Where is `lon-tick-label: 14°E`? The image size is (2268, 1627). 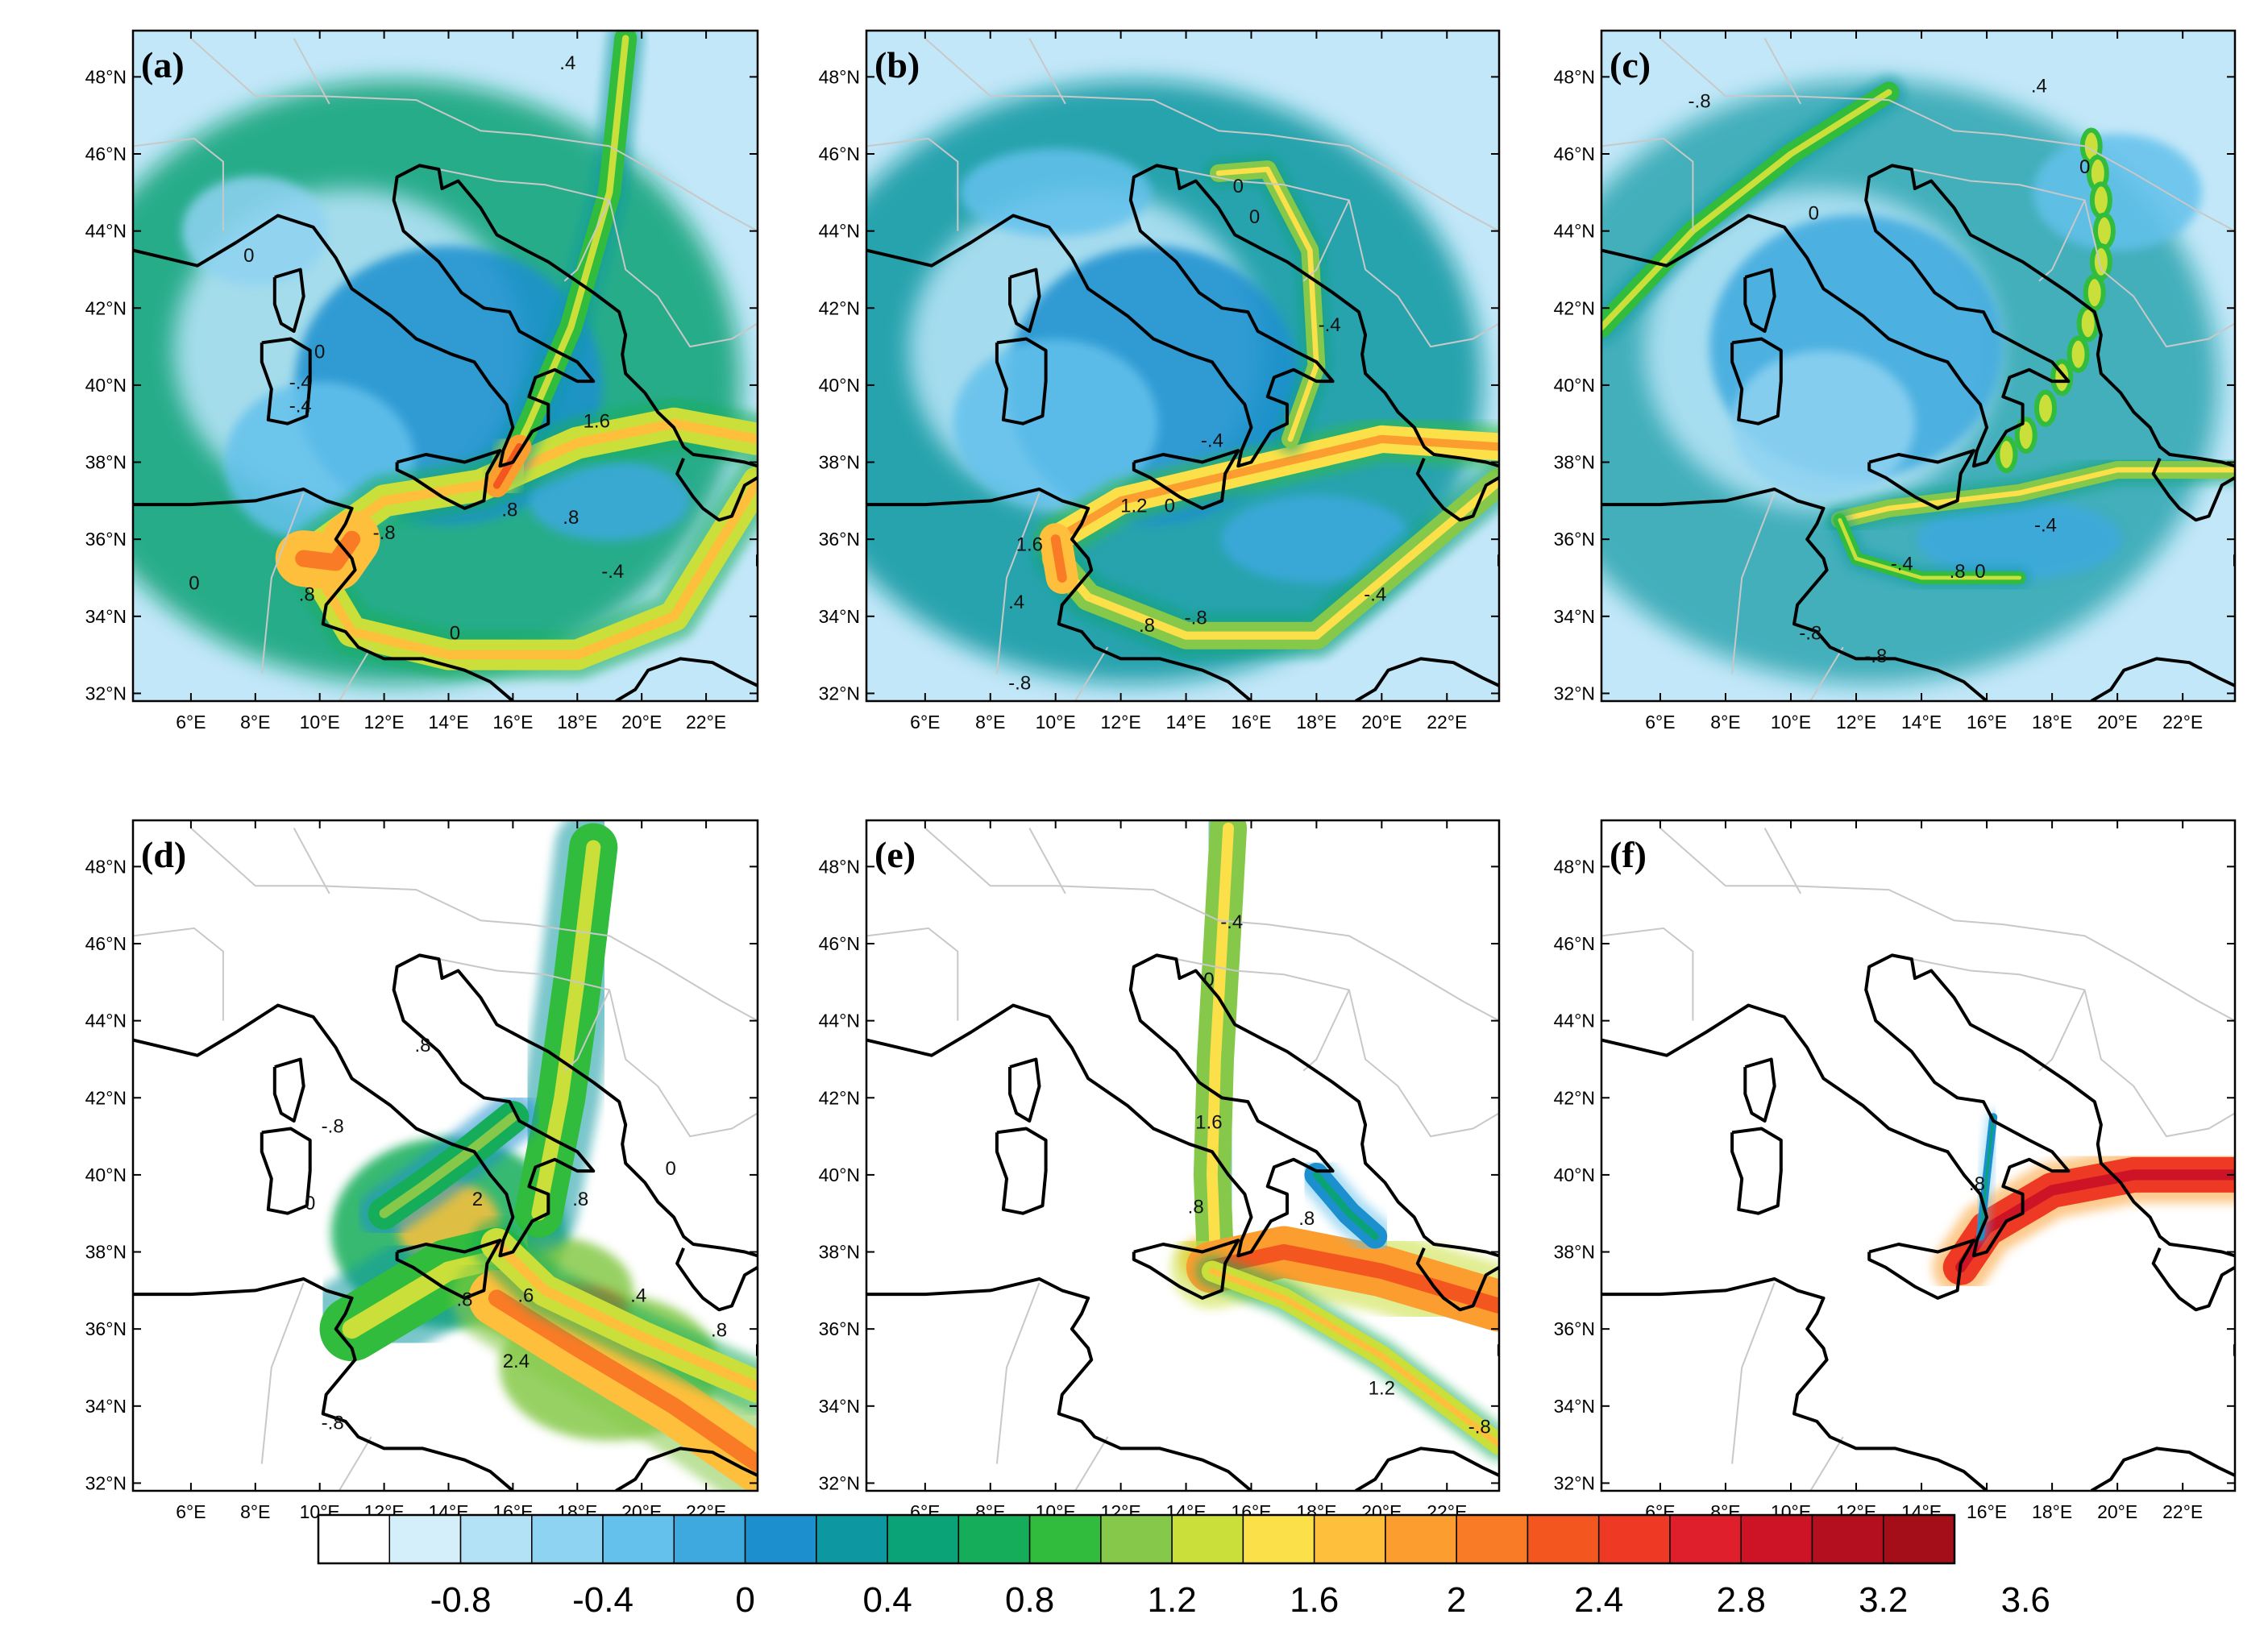 lon-tick-label: 14°E is located at coordinates (1185, 722).